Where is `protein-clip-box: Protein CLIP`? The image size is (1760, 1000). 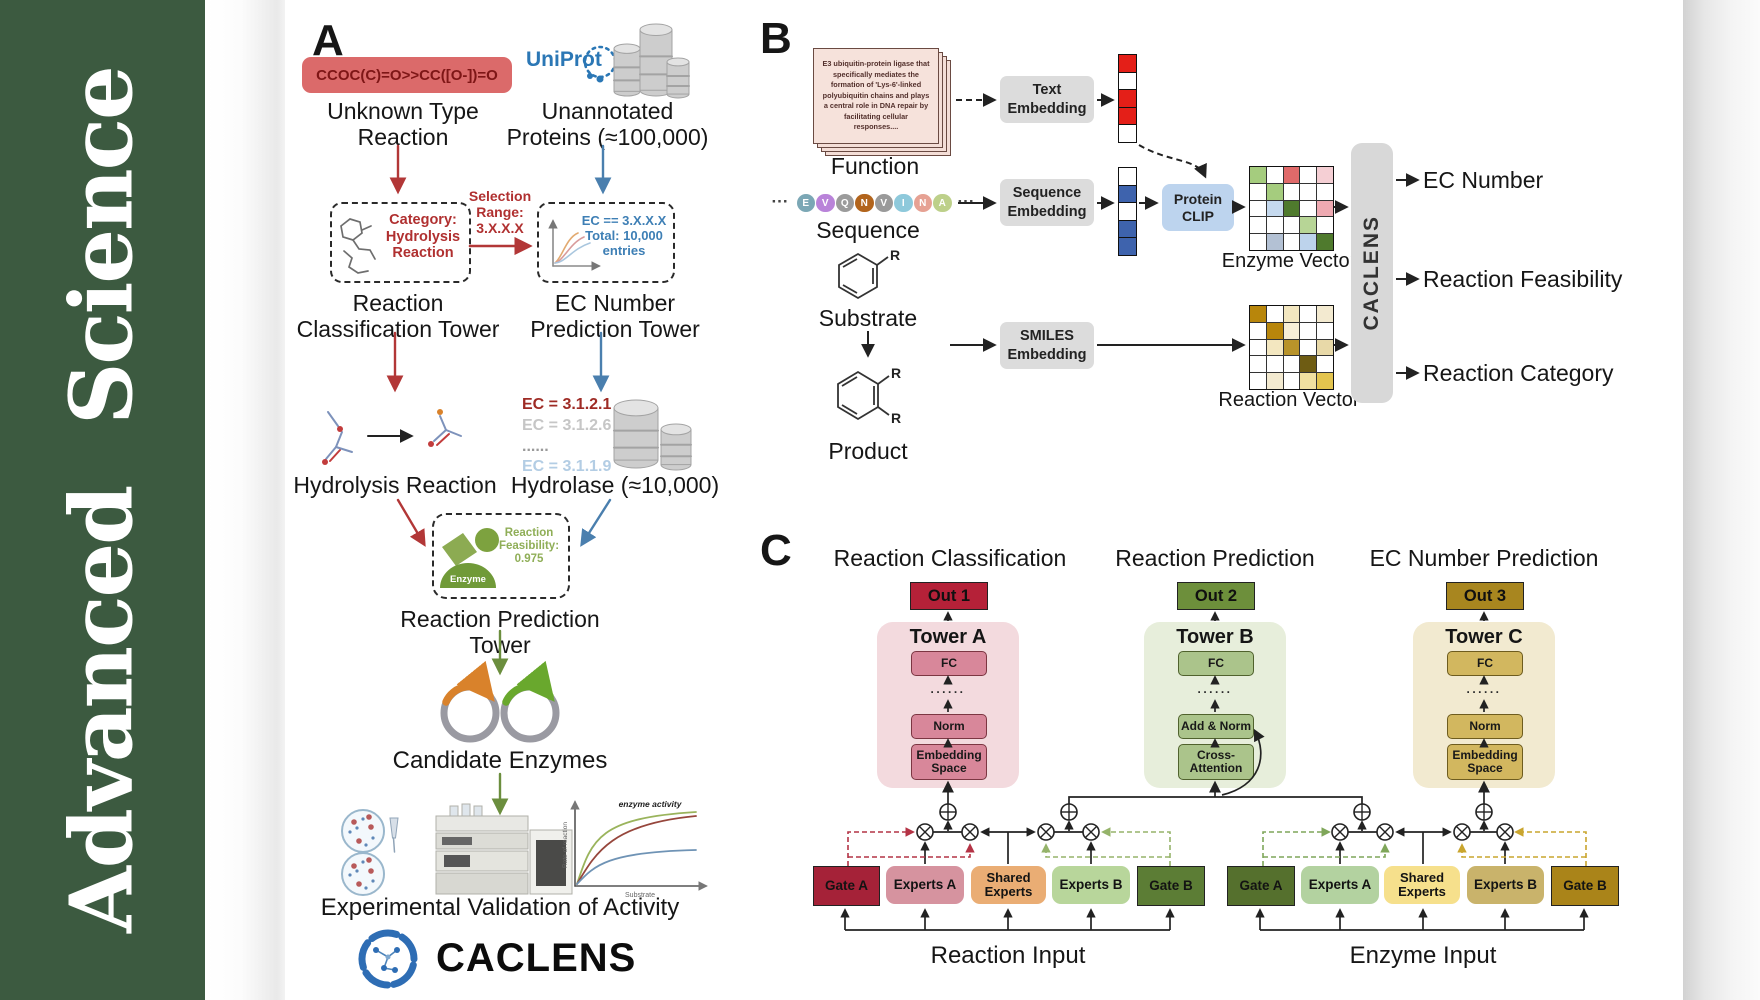 protein-clip-box: Protein CLIP is located at coordinates (1198, 207).